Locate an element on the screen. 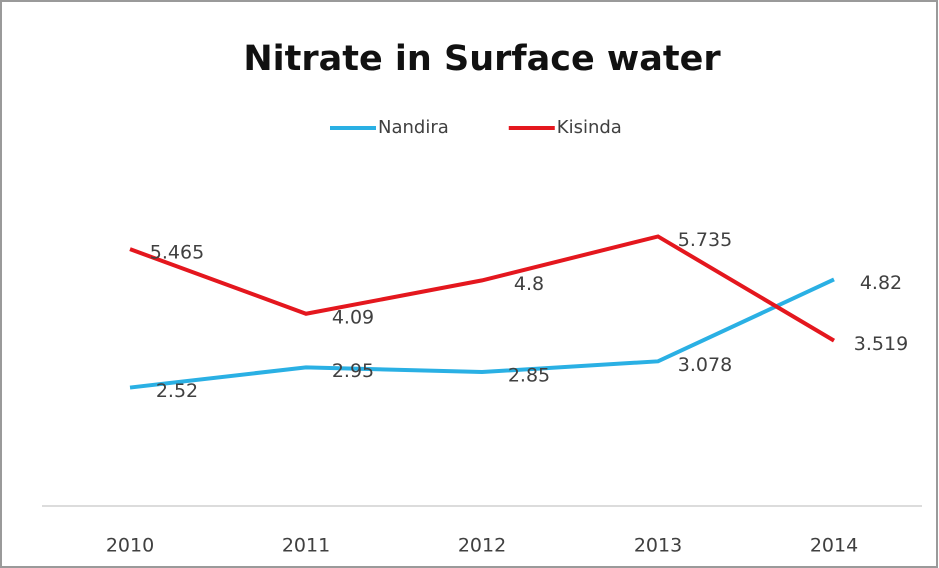 This screenshot has width=939, height=568. data-label: 2.95 is located at coordinates (353, 371).